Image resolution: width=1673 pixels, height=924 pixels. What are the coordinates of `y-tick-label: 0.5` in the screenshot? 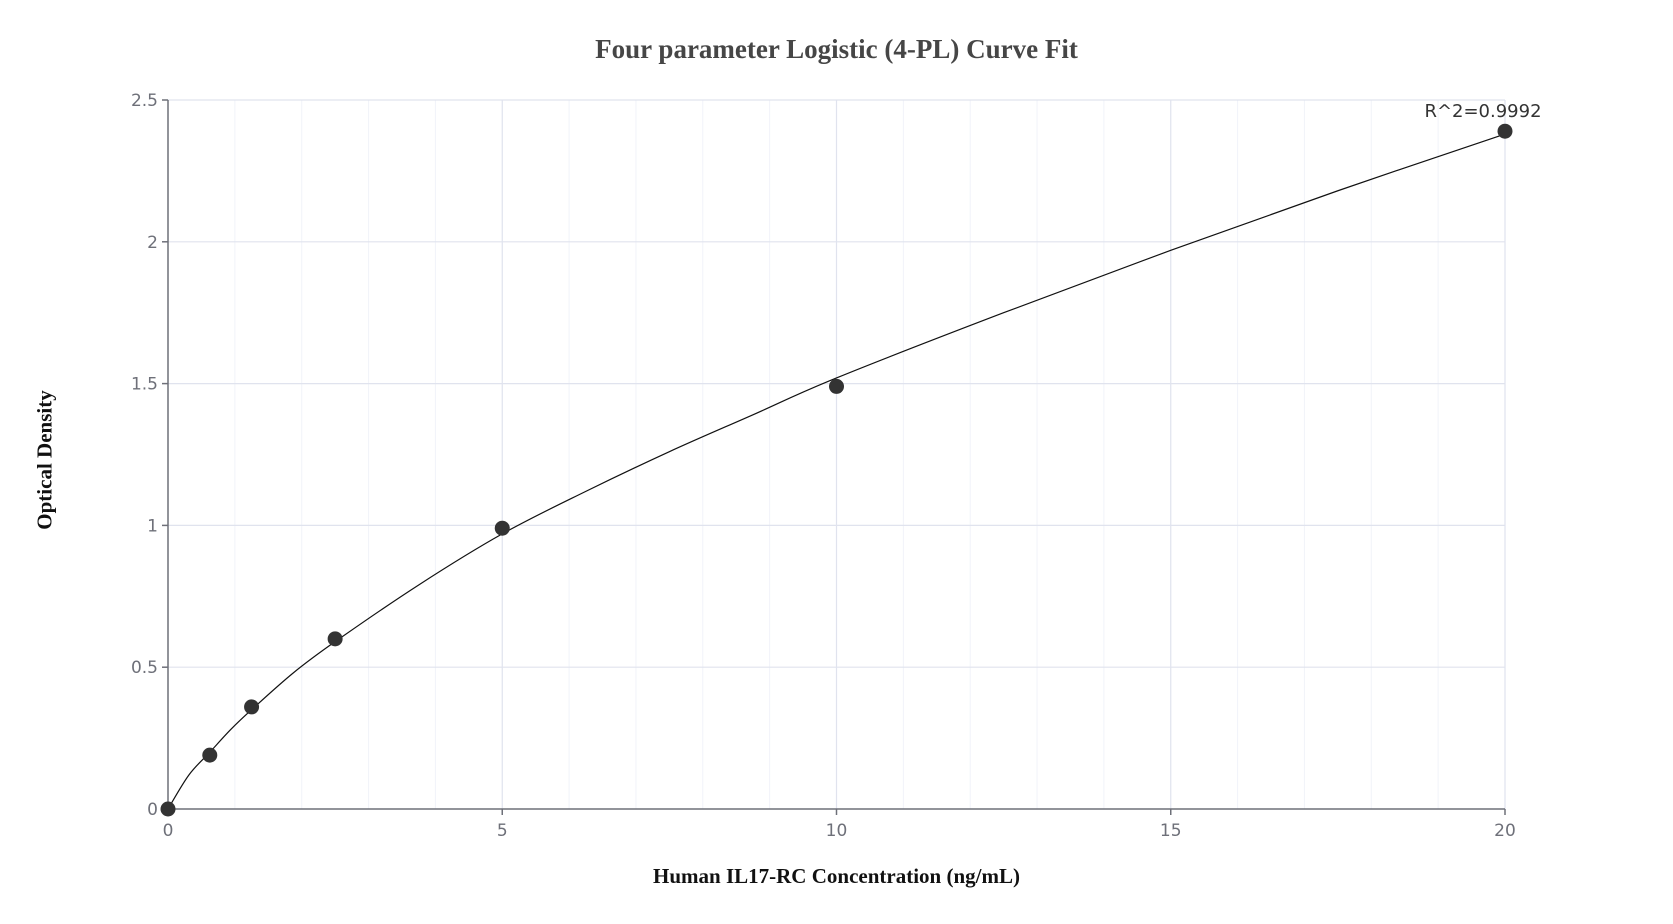 It's located at (144, 668).